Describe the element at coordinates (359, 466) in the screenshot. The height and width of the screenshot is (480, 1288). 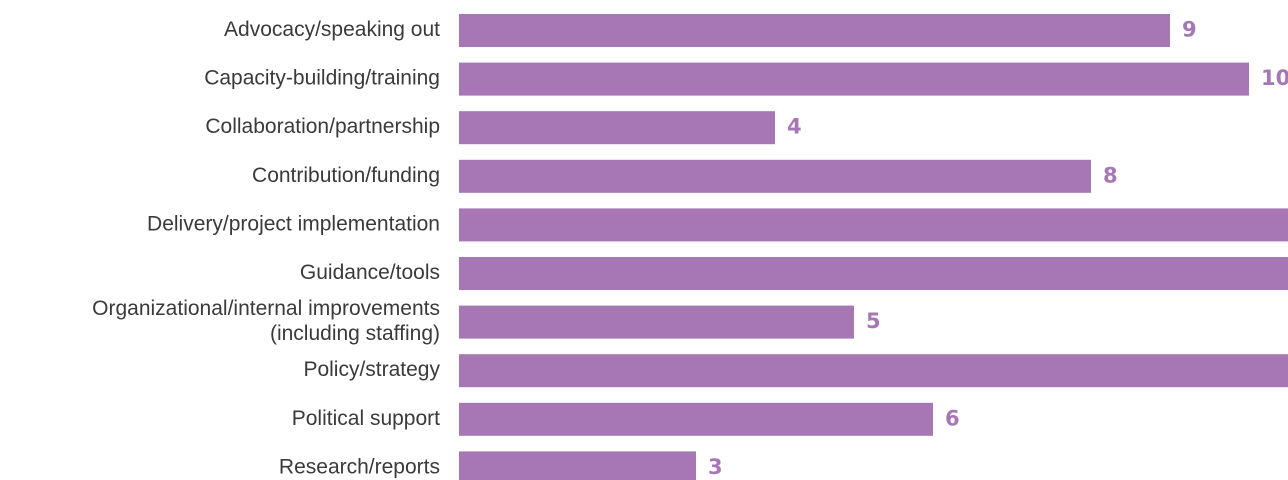
I see `category-label: Research/reports` at that location.